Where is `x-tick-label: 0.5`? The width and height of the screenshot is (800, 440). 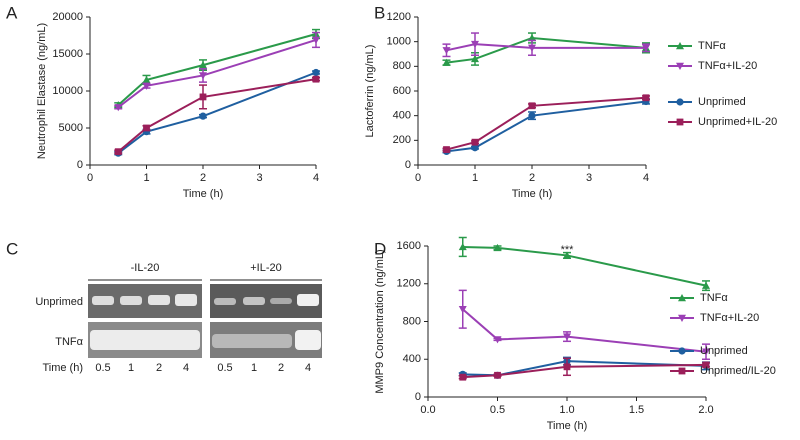 x-tick-label: 0.5 is located at coordinates (497, 410).